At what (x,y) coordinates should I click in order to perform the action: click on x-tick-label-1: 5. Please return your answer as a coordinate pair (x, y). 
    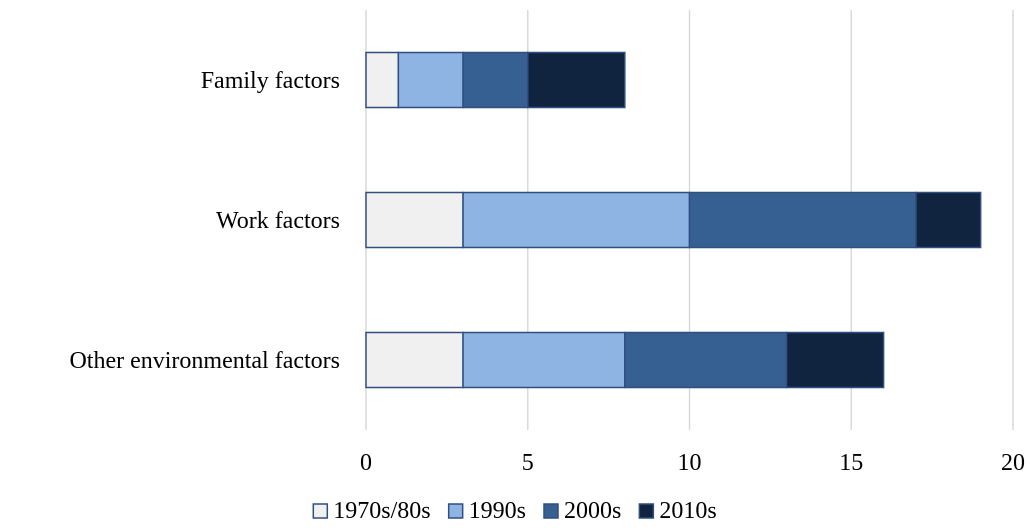
    Looking at the image, I should click on (528, 463).